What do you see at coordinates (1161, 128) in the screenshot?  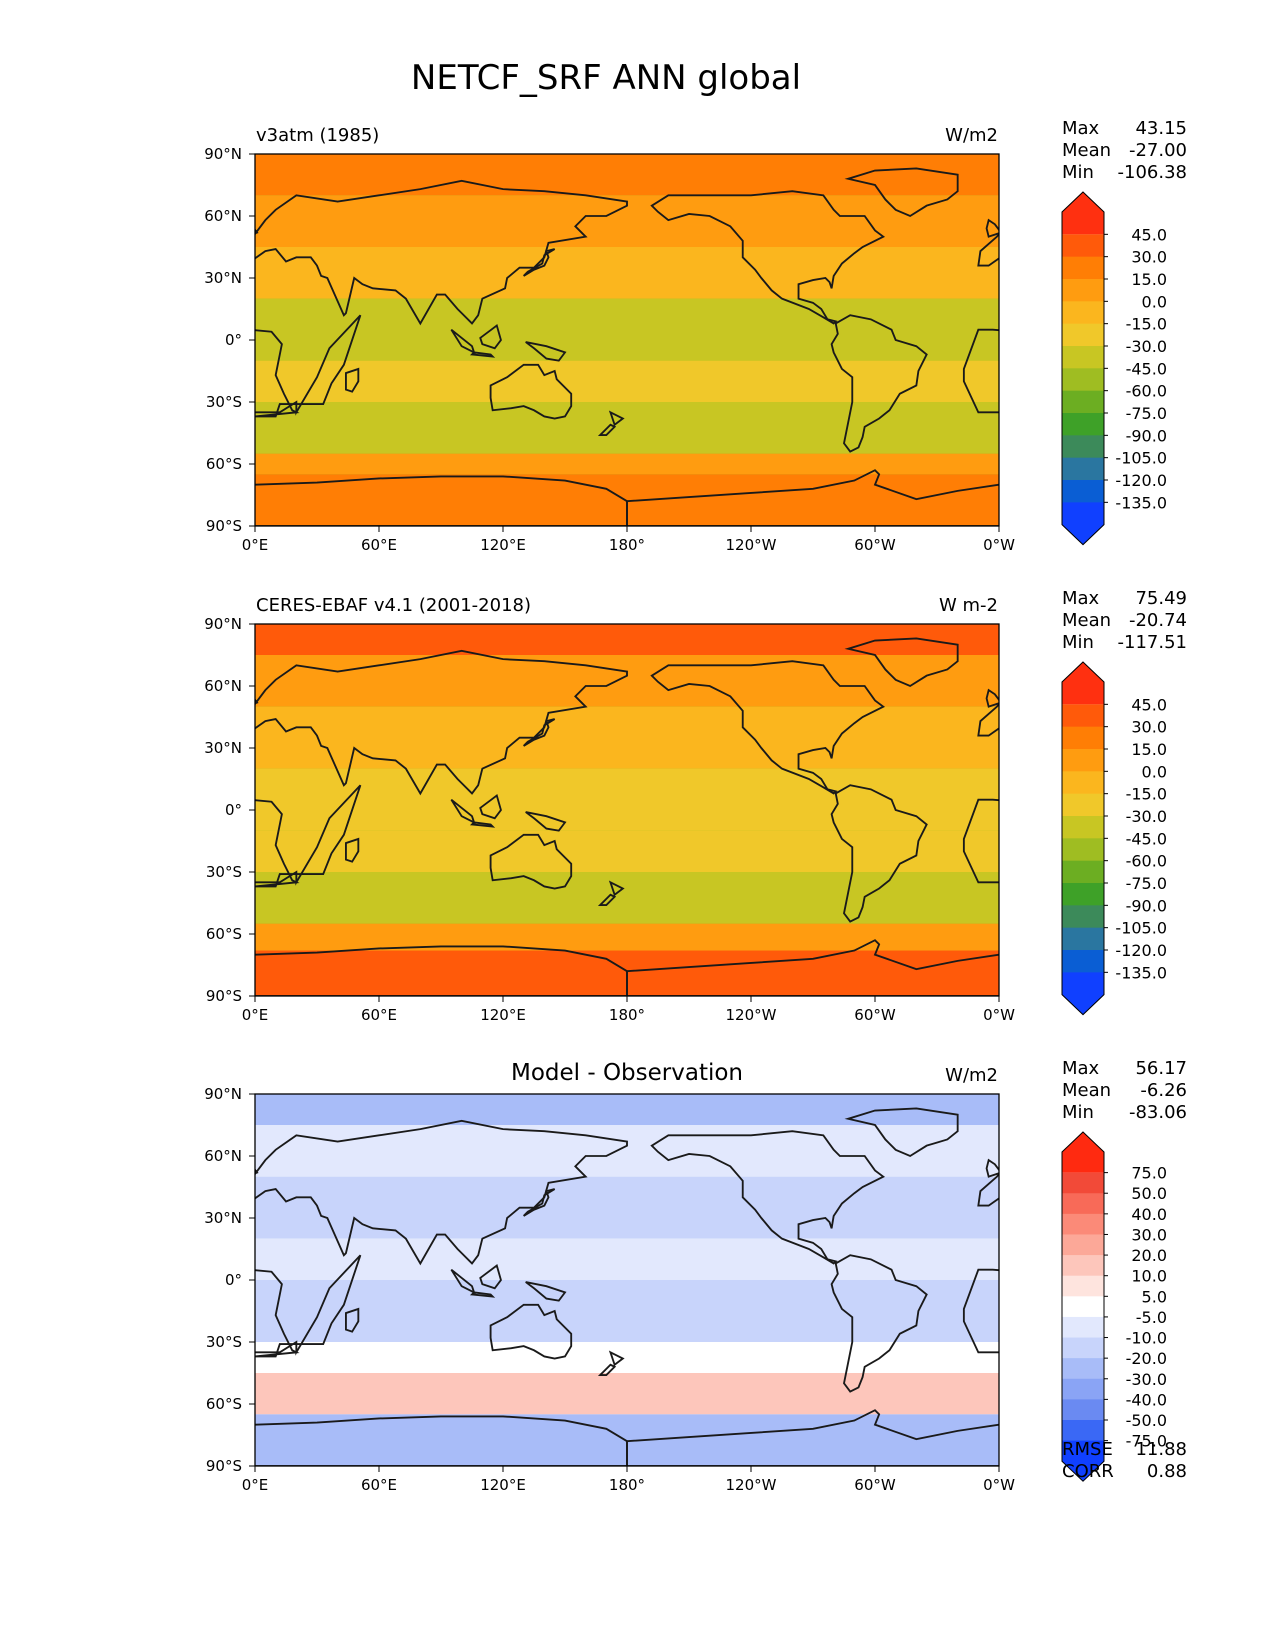 I see `stat-value: 43.15` at bounding box center [1161, 128].